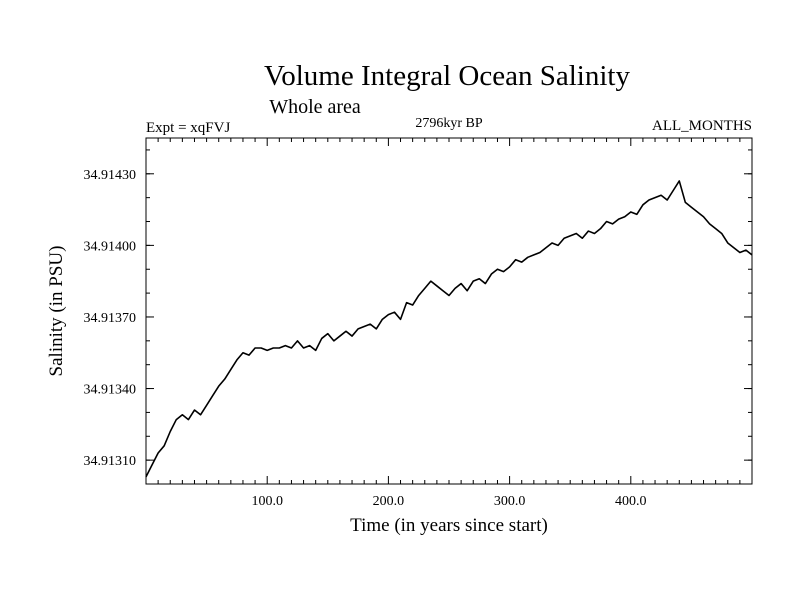 Image resolution: width=800 pixels, height=600 pixels. I want to click on y-axis-label: Salinity (in PSU), so click(56, 311).